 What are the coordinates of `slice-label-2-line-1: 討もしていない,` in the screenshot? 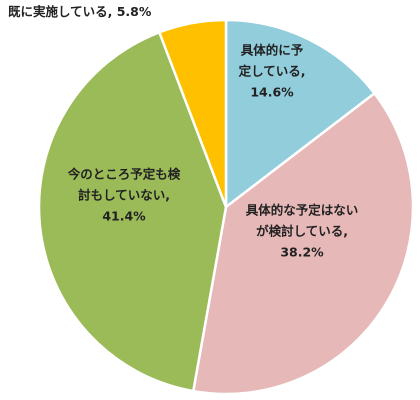 It's located at (124, 195).